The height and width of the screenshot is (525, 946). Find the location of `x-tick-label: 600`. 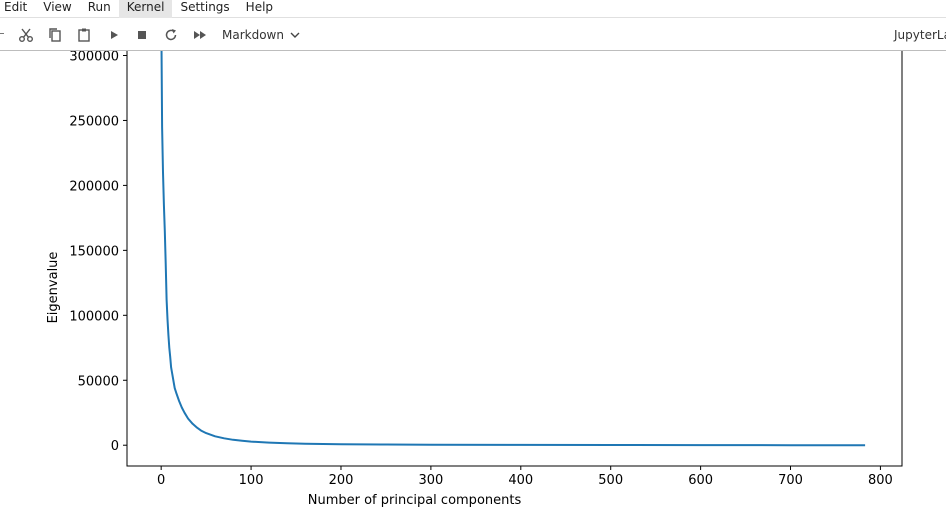

x-tick-label: 600 is located at coordinates (700, 480).